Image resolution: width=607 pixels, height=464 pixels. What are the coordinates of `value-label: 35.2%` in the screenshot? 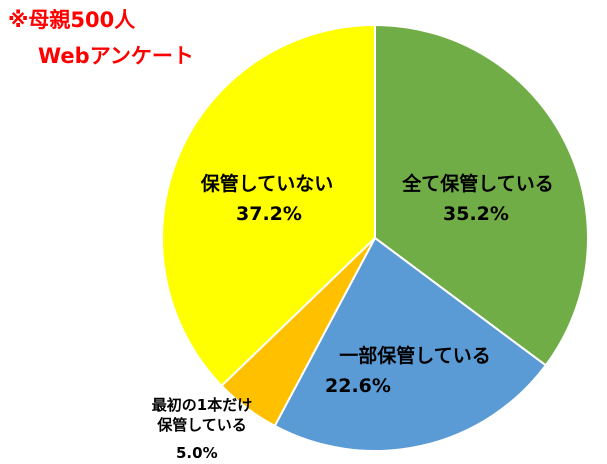 It's located at (476, 214).